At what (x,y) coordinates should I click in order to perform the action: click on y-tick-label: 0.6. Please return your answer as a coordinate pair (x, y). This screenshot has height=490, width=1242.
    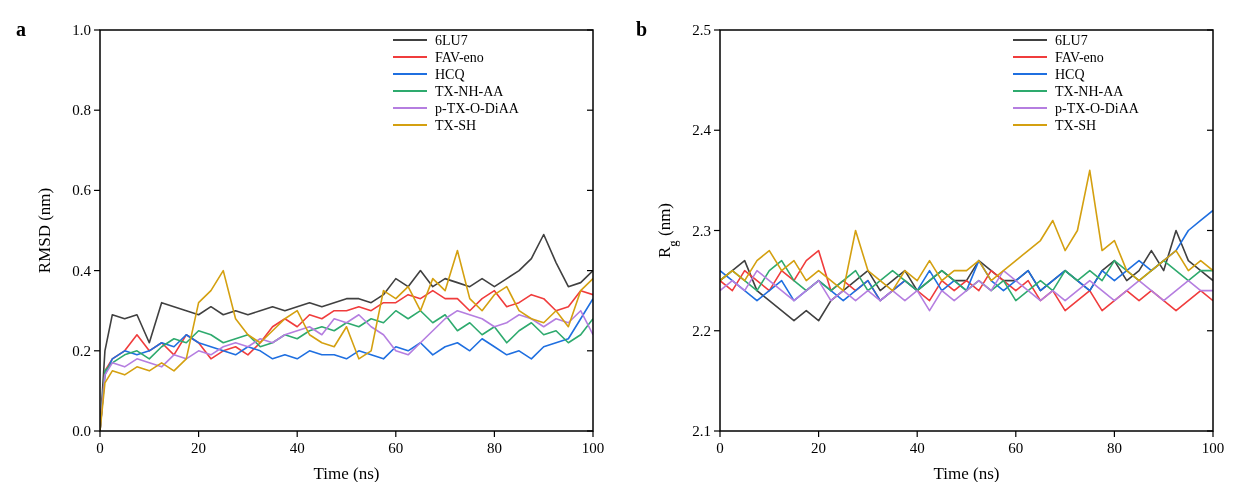
    Looking at the image, I should click on (82, 190).